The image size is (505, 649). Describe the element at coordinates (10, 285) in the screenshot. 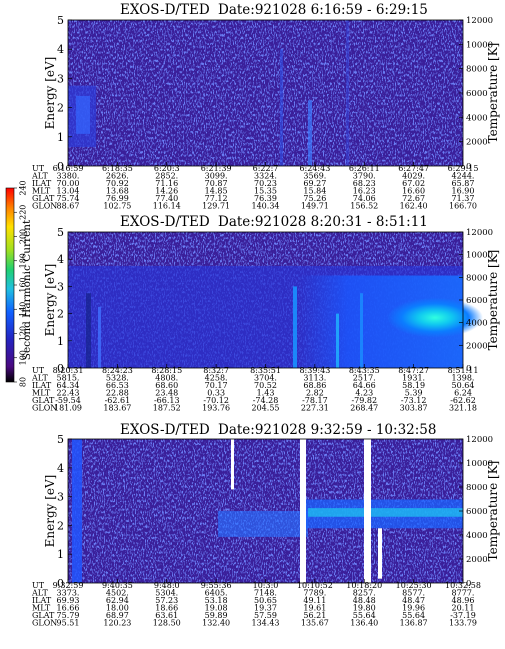

I see `colorbar-gradient` at that location.